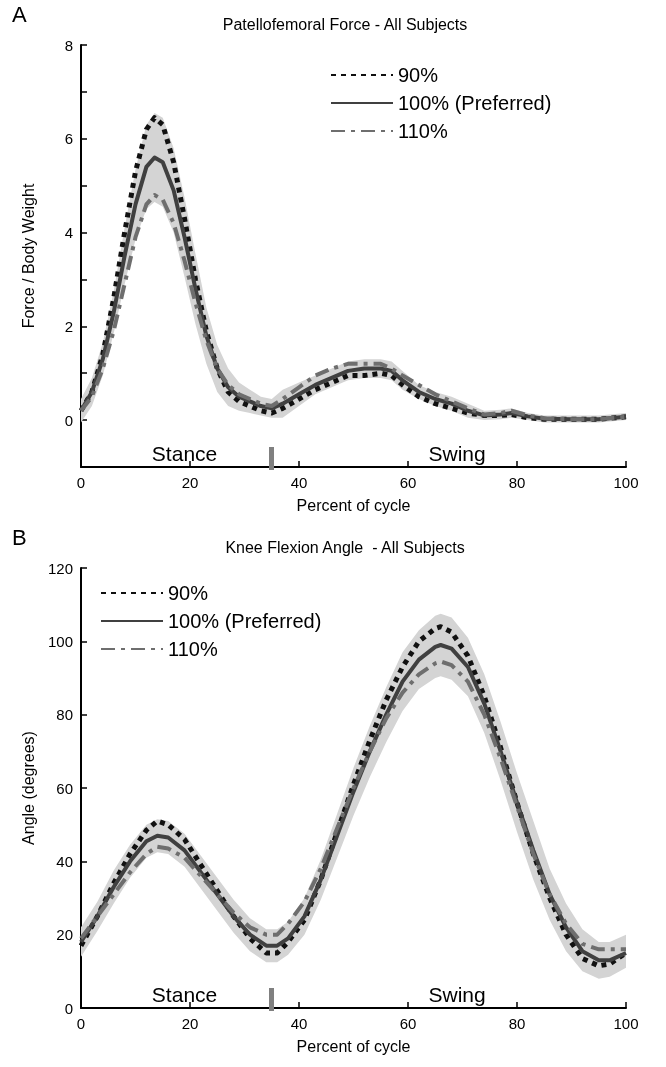  I want to click on y-tick-label: 40, so click(64, 861).